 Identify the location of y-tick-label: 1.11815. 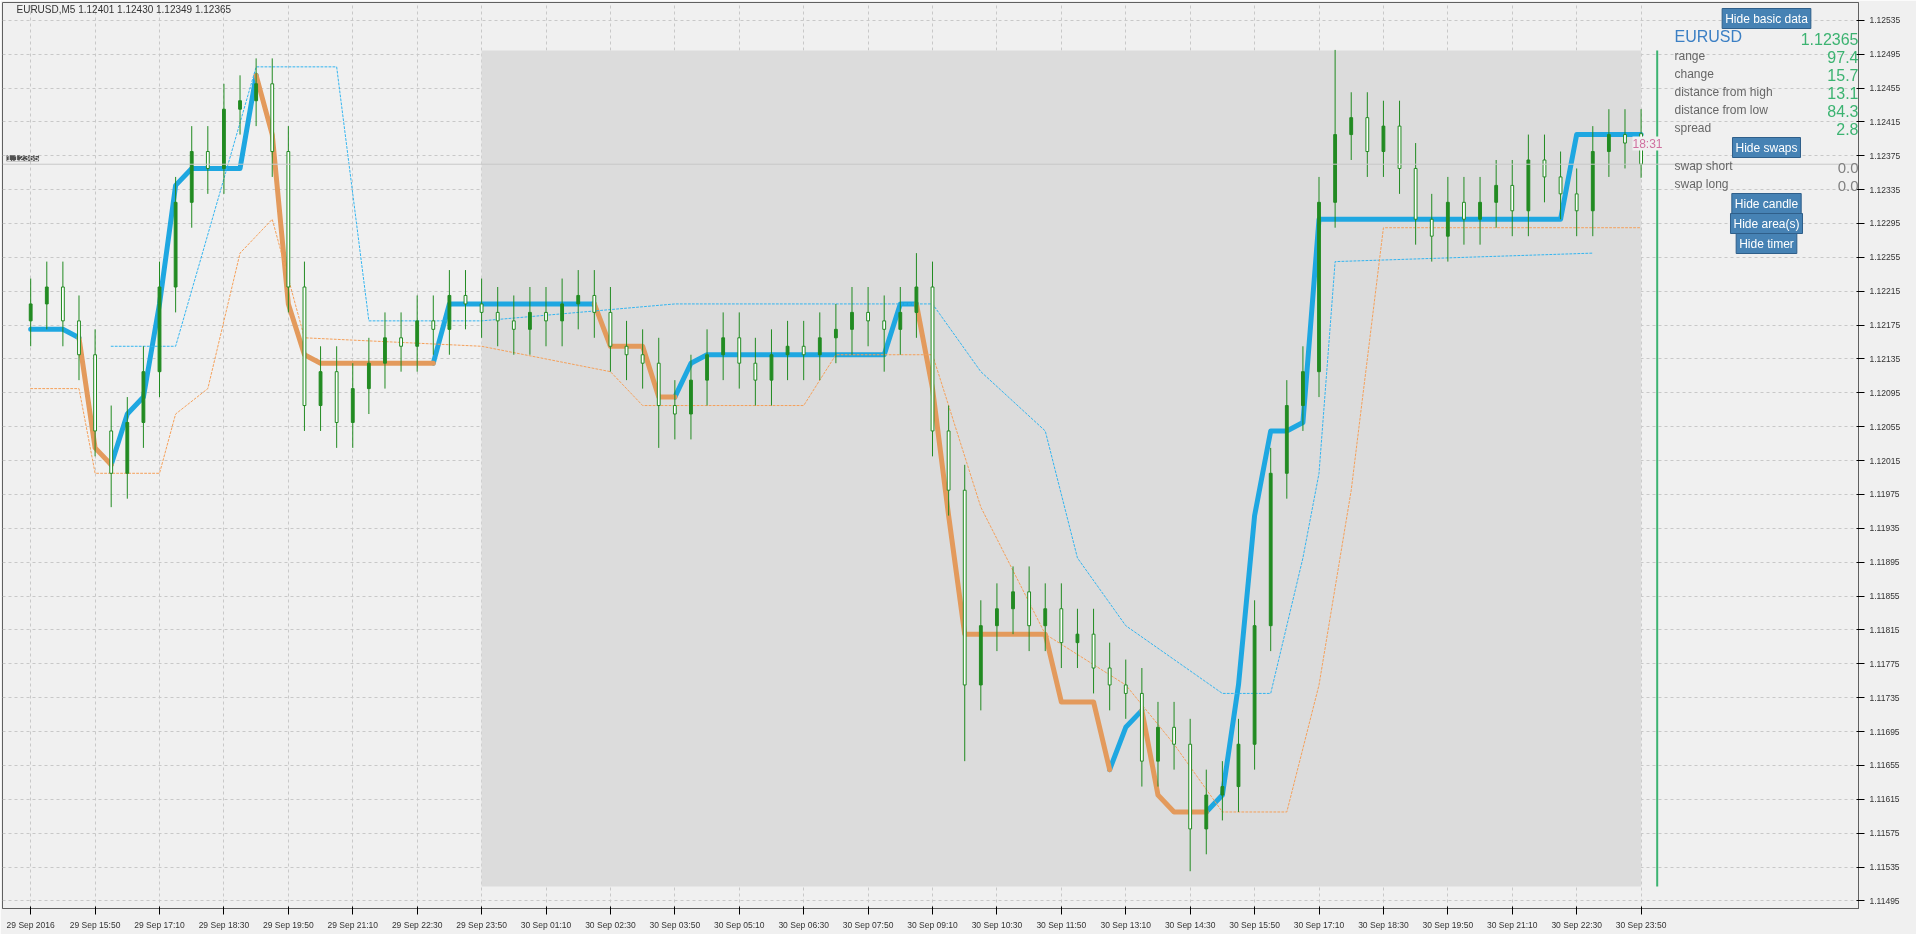
(1884, 629).